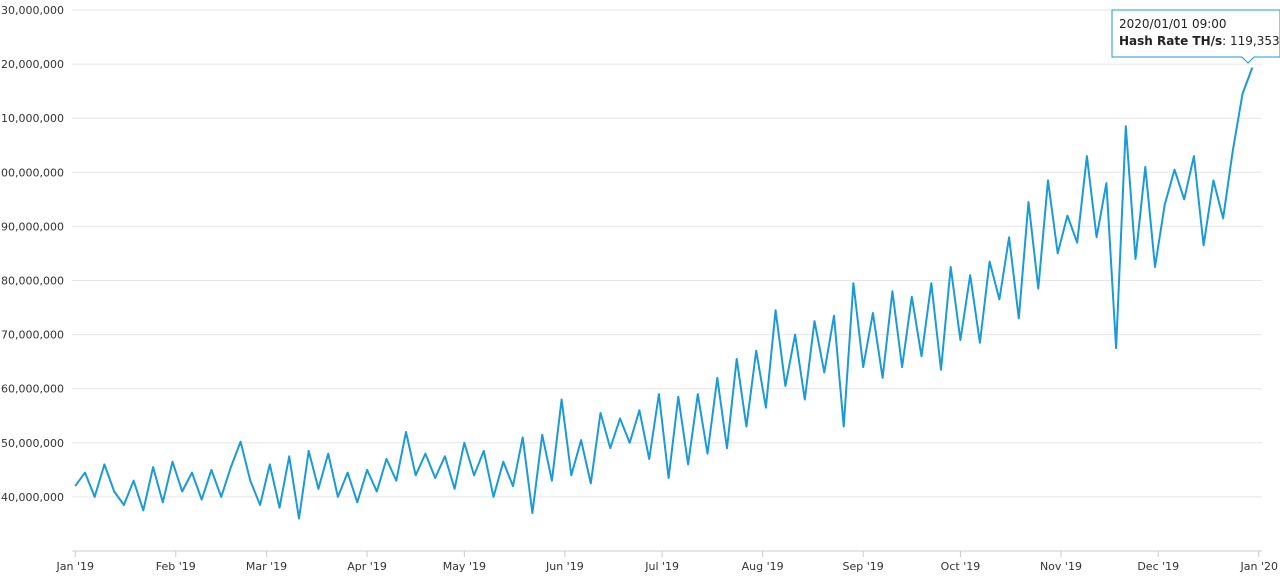 This screenshot has width=1280, height=587. What do you see at coordinates (1226, 41) in the screenshot?
I see `tooltip-colon: :` at bounding box center [1226, 41].